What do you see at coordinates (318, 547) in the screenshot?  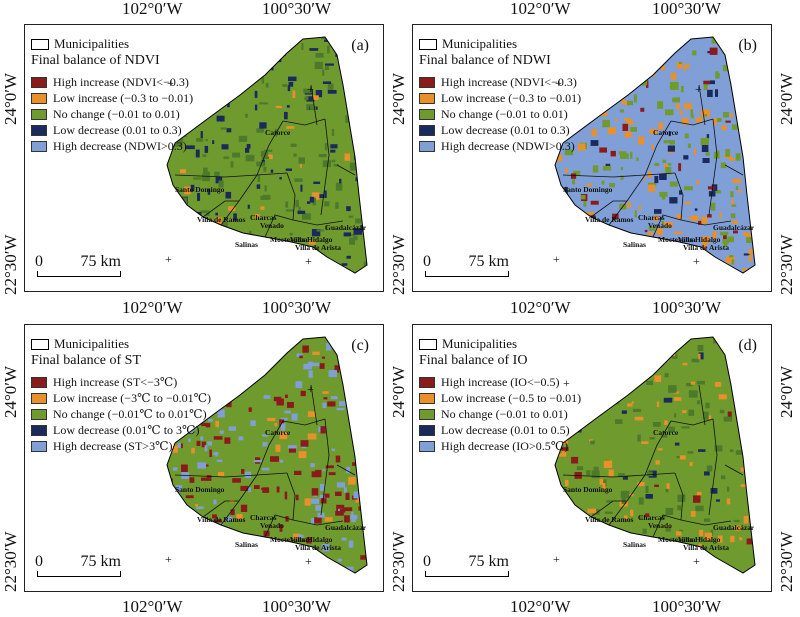 I see `town-label: Villa de Arista` at bounding box center [318, 547].